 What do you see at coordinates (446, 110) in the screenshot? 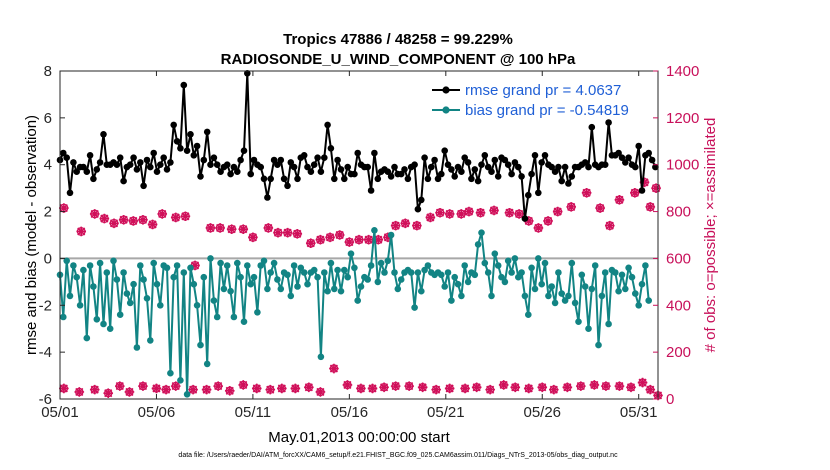
I see `legend-bias-marker` at bounding box center [446, 110].